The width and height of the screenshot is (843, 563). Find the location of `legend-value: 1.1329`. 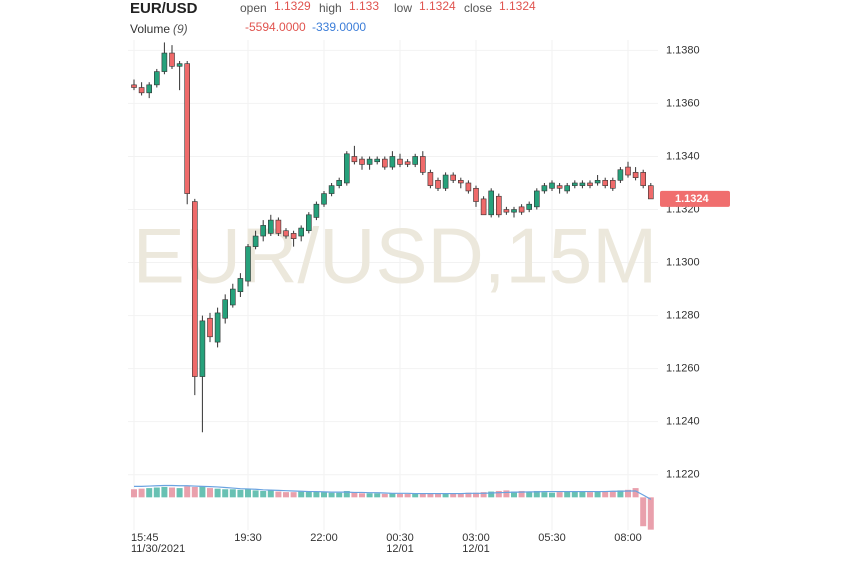

legend-value: 1.1329 is located at coordinates (292, 6).